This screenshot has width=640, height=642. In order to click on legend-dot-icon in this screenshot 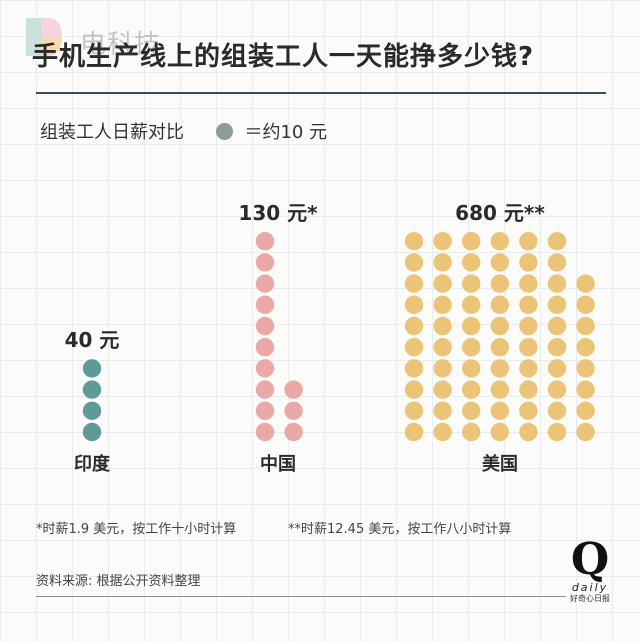, I will do `click(224, 131)`.